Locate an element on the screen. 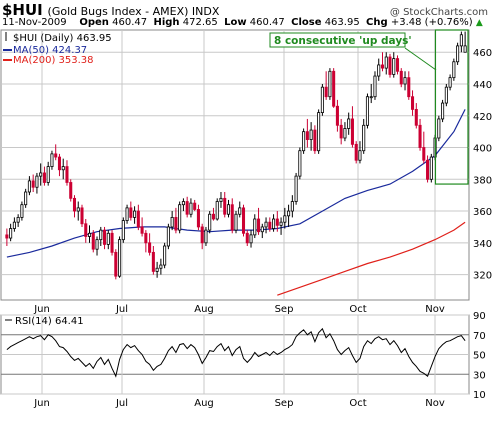  rsi-x-tick-label: Jun is located at coordinates (41, 403).